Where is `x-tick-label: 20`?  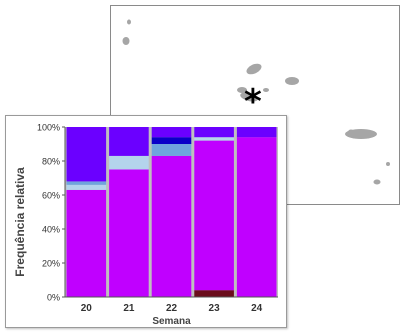
x-tick-label: 20 is located at coordinates (87, 308).